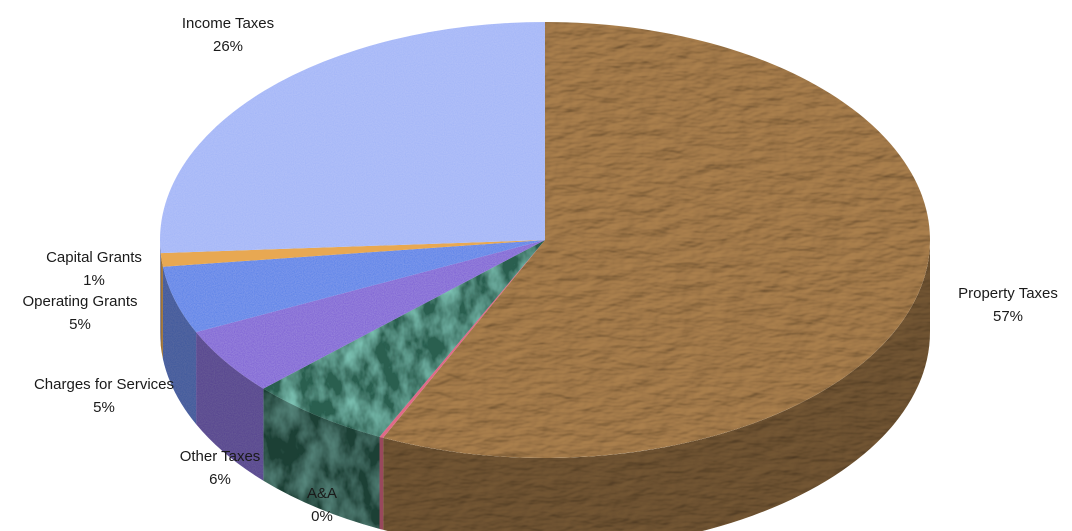 The image size is (1072, 531). Describe the element at coordinates (1008, 305) in the screenshot. I see `slice-label-0: Property Taxes 57%` at that location.